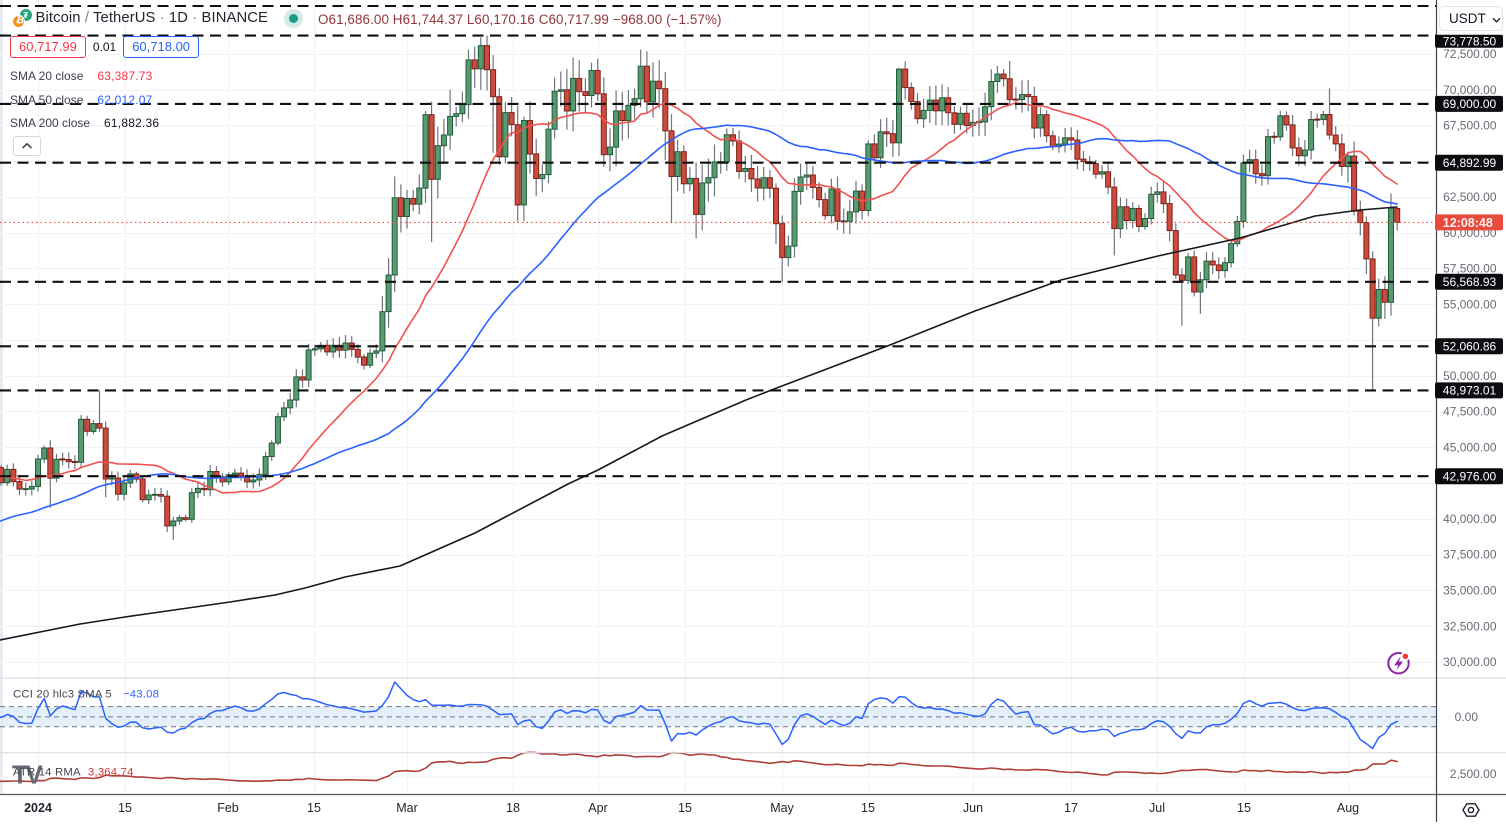 The height and width of the screenshot is (827, 1506). I want to click on svg-text: 47,500.00, so click(1470, 412).